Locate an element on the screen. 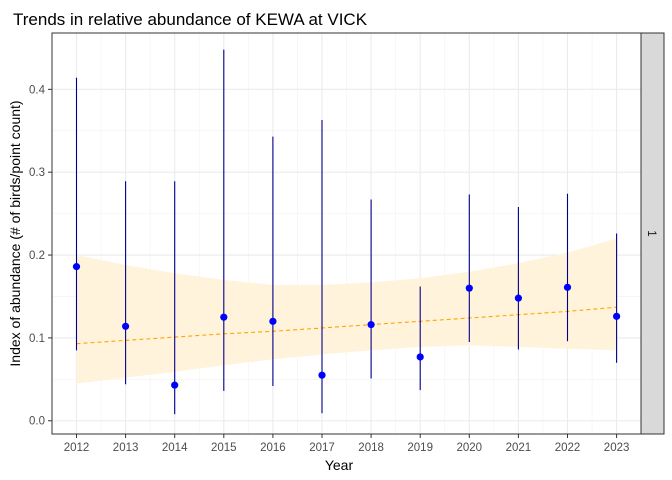 This screenshot has width=672, height=480. x-tick-label: 2018 is located at coordinates (371, 448).